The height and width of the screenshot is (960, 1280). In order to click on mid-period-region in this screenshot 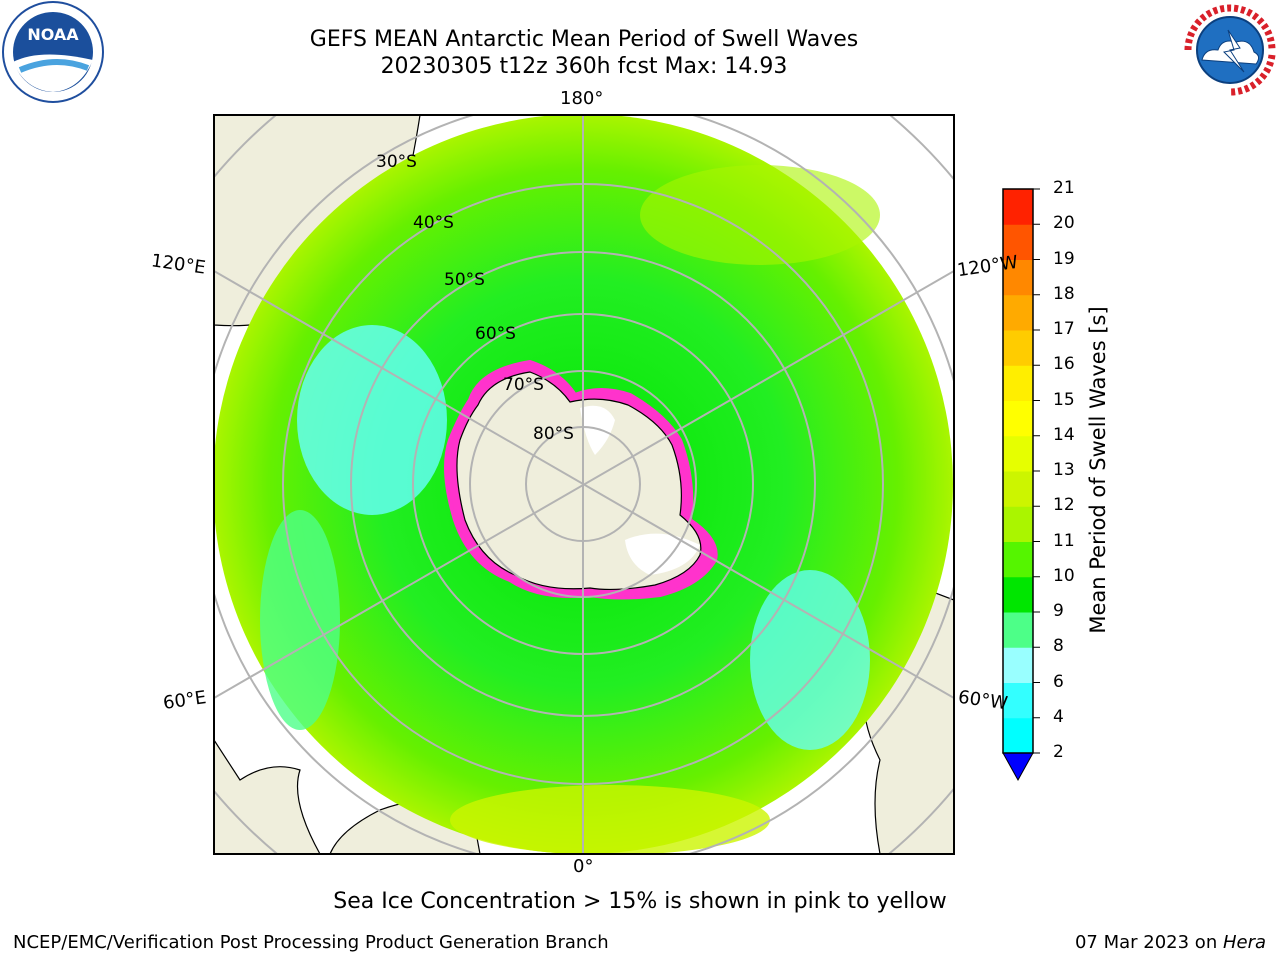, I will do `click(300, 620)`.